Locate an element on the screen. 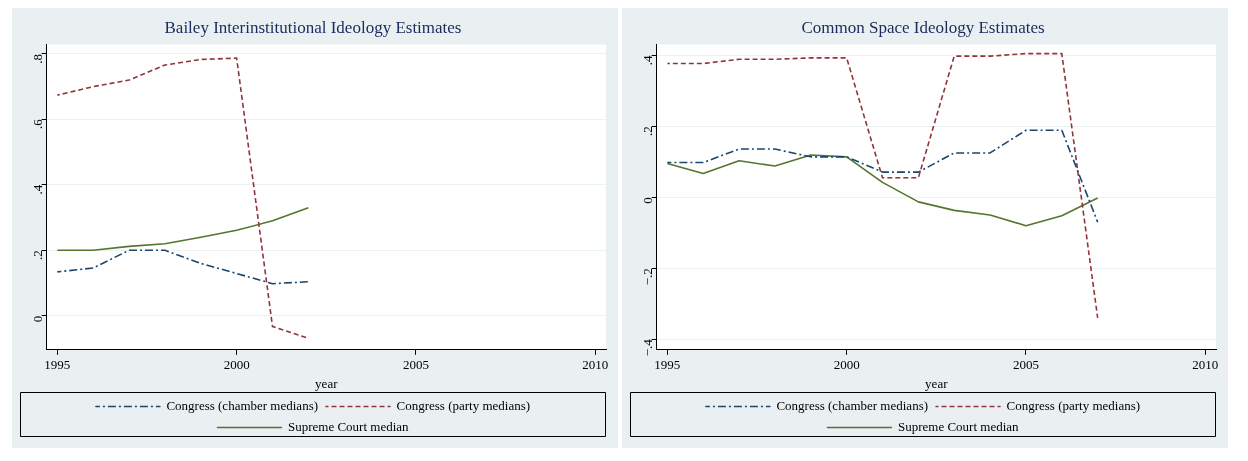  y-tick-label: −.2 is located at coordinates (648, 277).